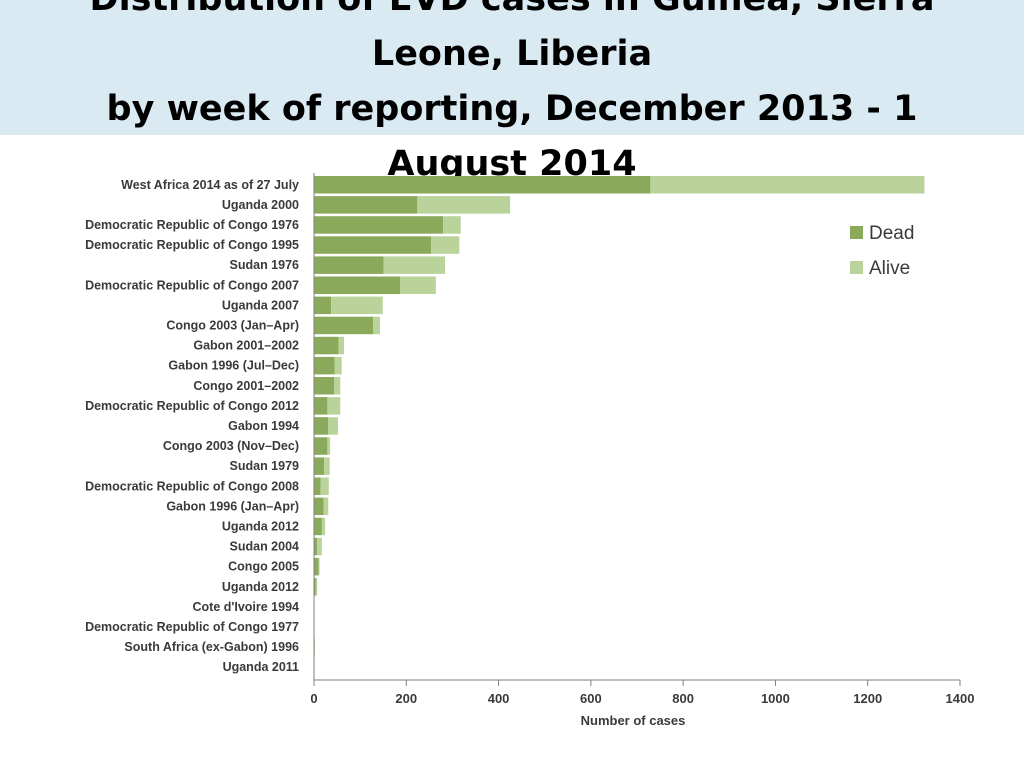 The height and width of the screenshot is (768, 1024). I want to click on x-tick-label: 200, so click(406, 698).